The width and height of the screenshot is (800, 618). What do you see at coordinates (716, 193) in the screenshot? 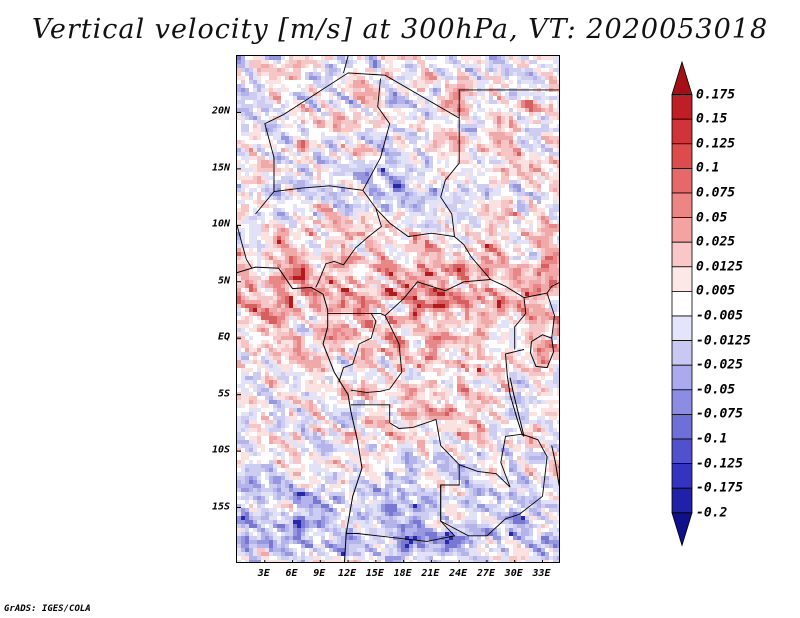
I see `colorbar-tick-label: 0.075` at bounding box center [716, 193].